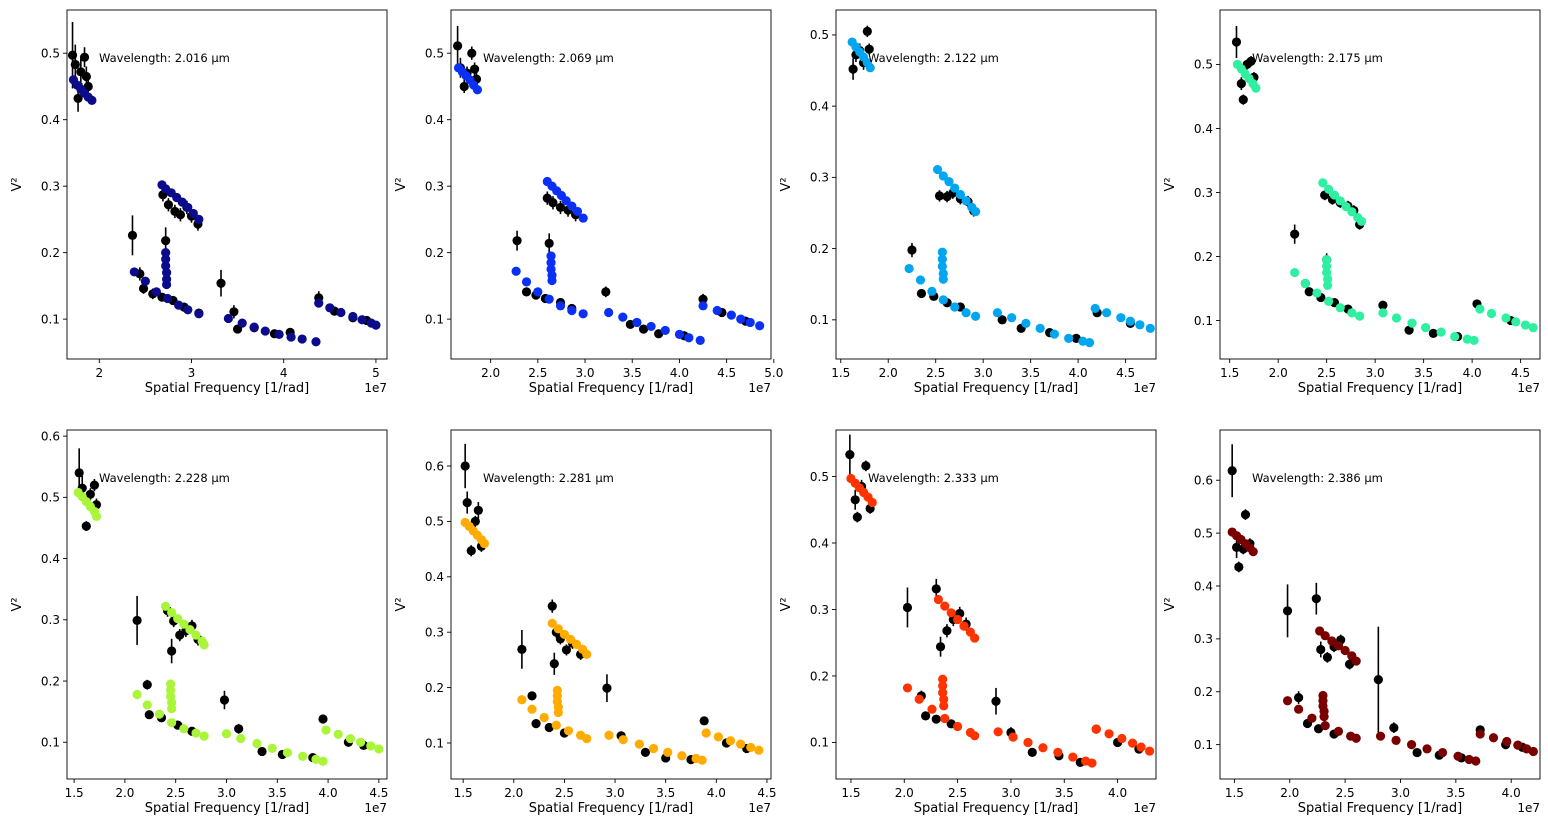 This screenshot has height=833, width=1548. Describe the element at coordinates (933, 478) in the screenshot. I see `wavelength-annotation: Wavelength: 2.333 μm` at that location.